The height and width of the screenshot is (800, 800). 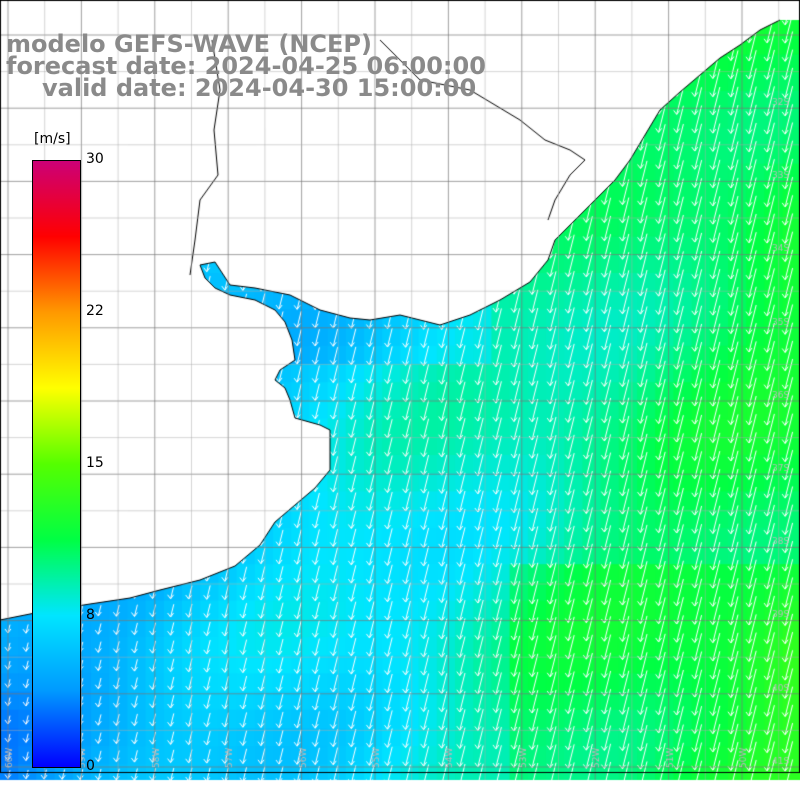 I want to click on colorbar-tick-8: 8, so click(x=90, y=615).